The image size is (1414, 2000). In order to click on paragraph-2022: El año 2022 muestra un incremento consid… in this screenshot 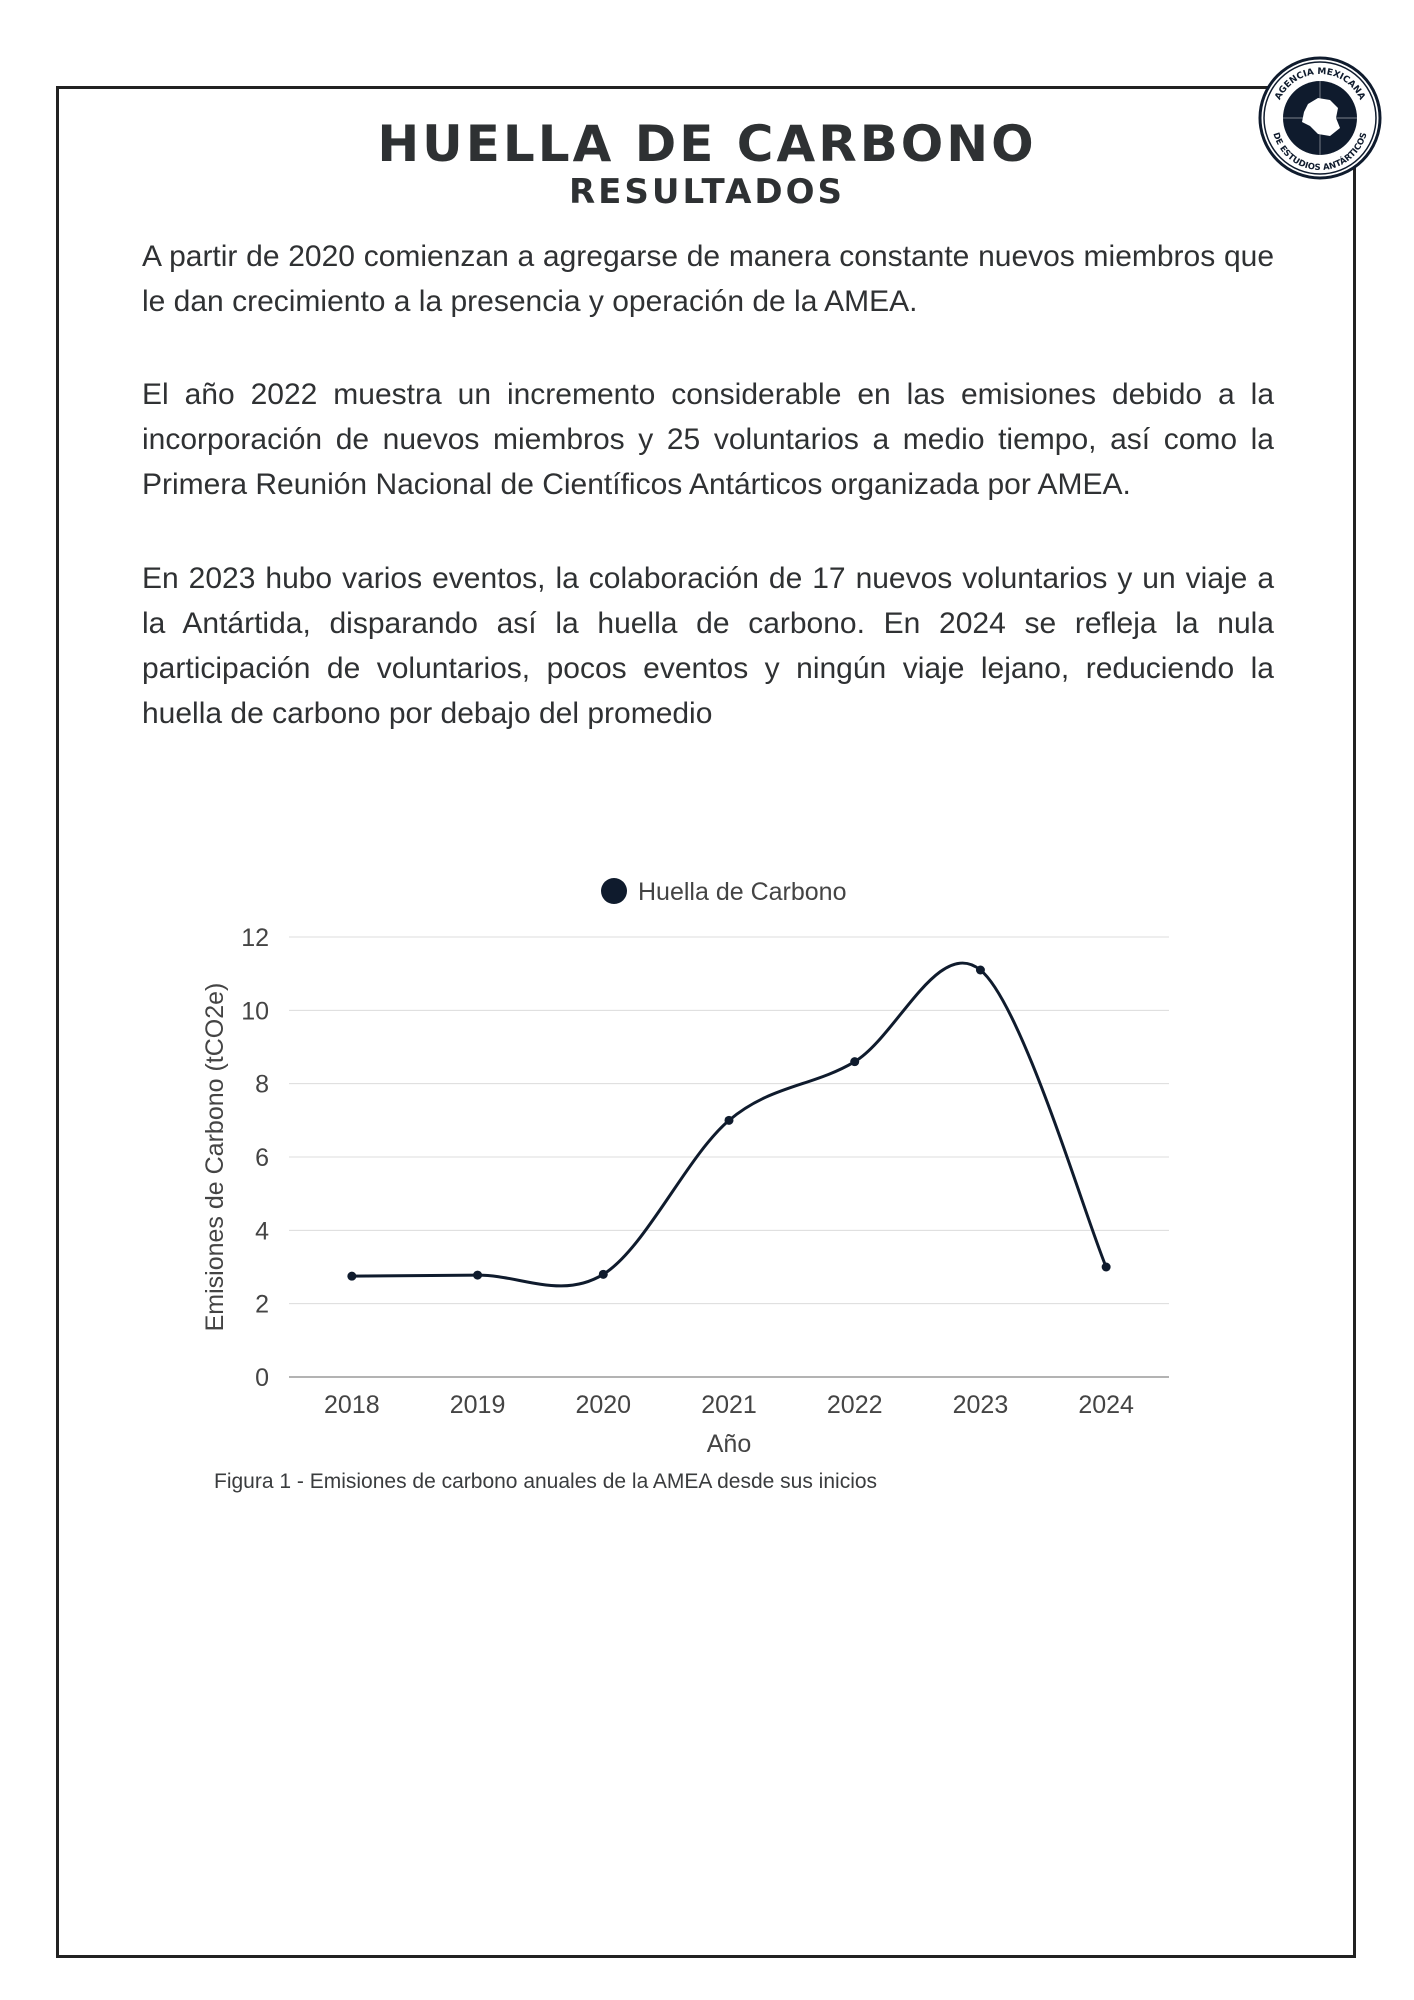, I will do `click(708, 439)`.